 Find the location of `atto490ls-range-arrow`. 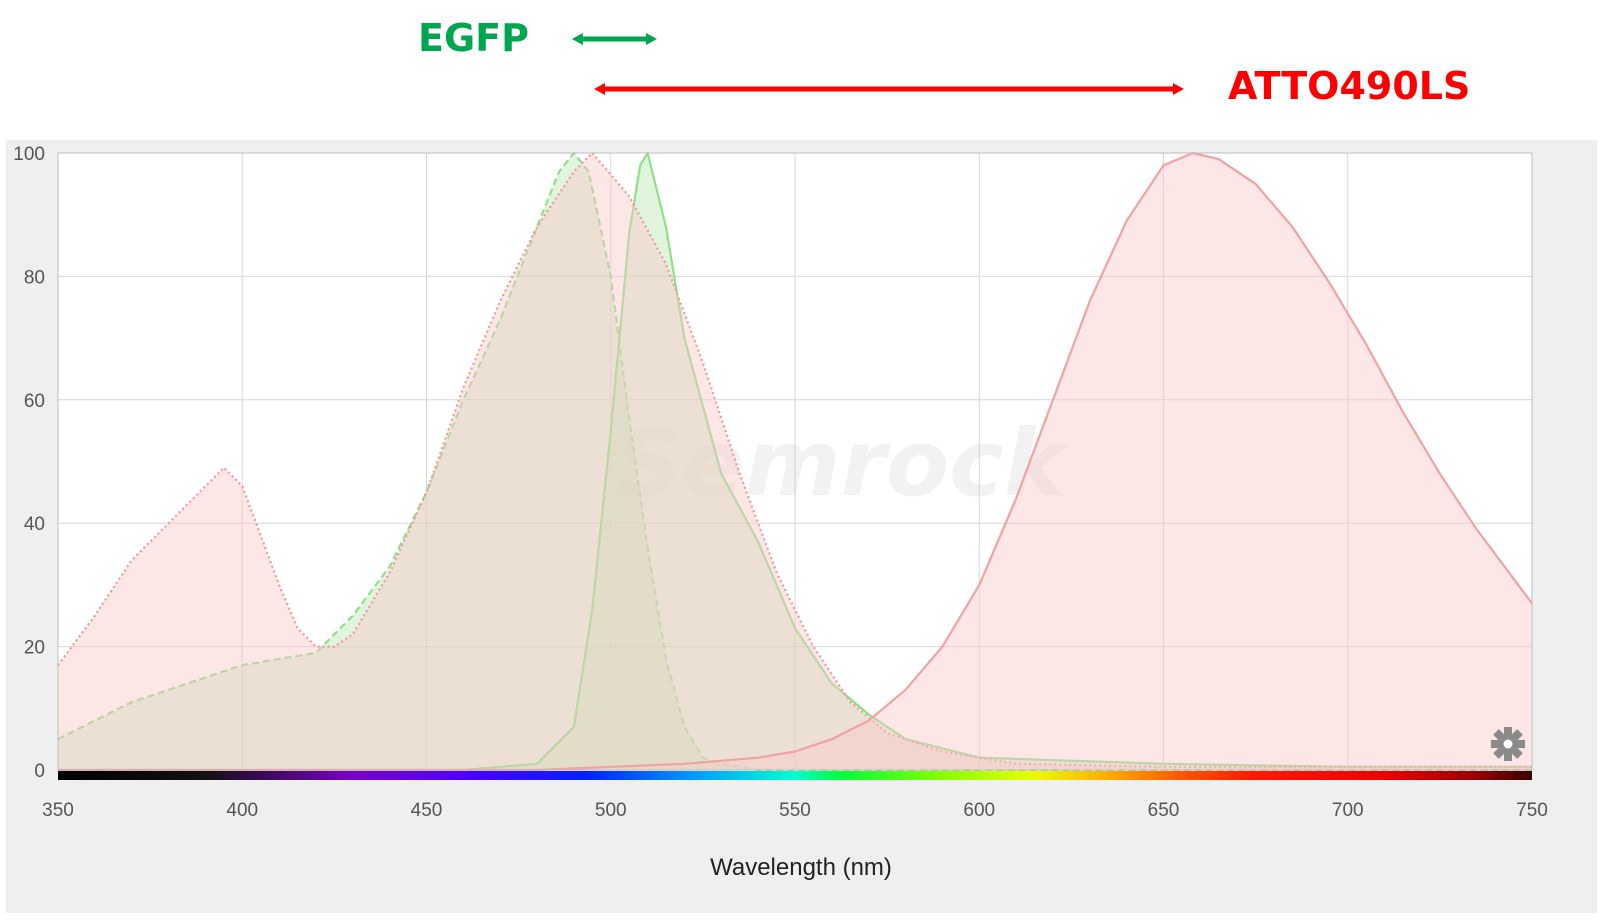

atto490ls-range-arrow is located at coordinates (889, 89).